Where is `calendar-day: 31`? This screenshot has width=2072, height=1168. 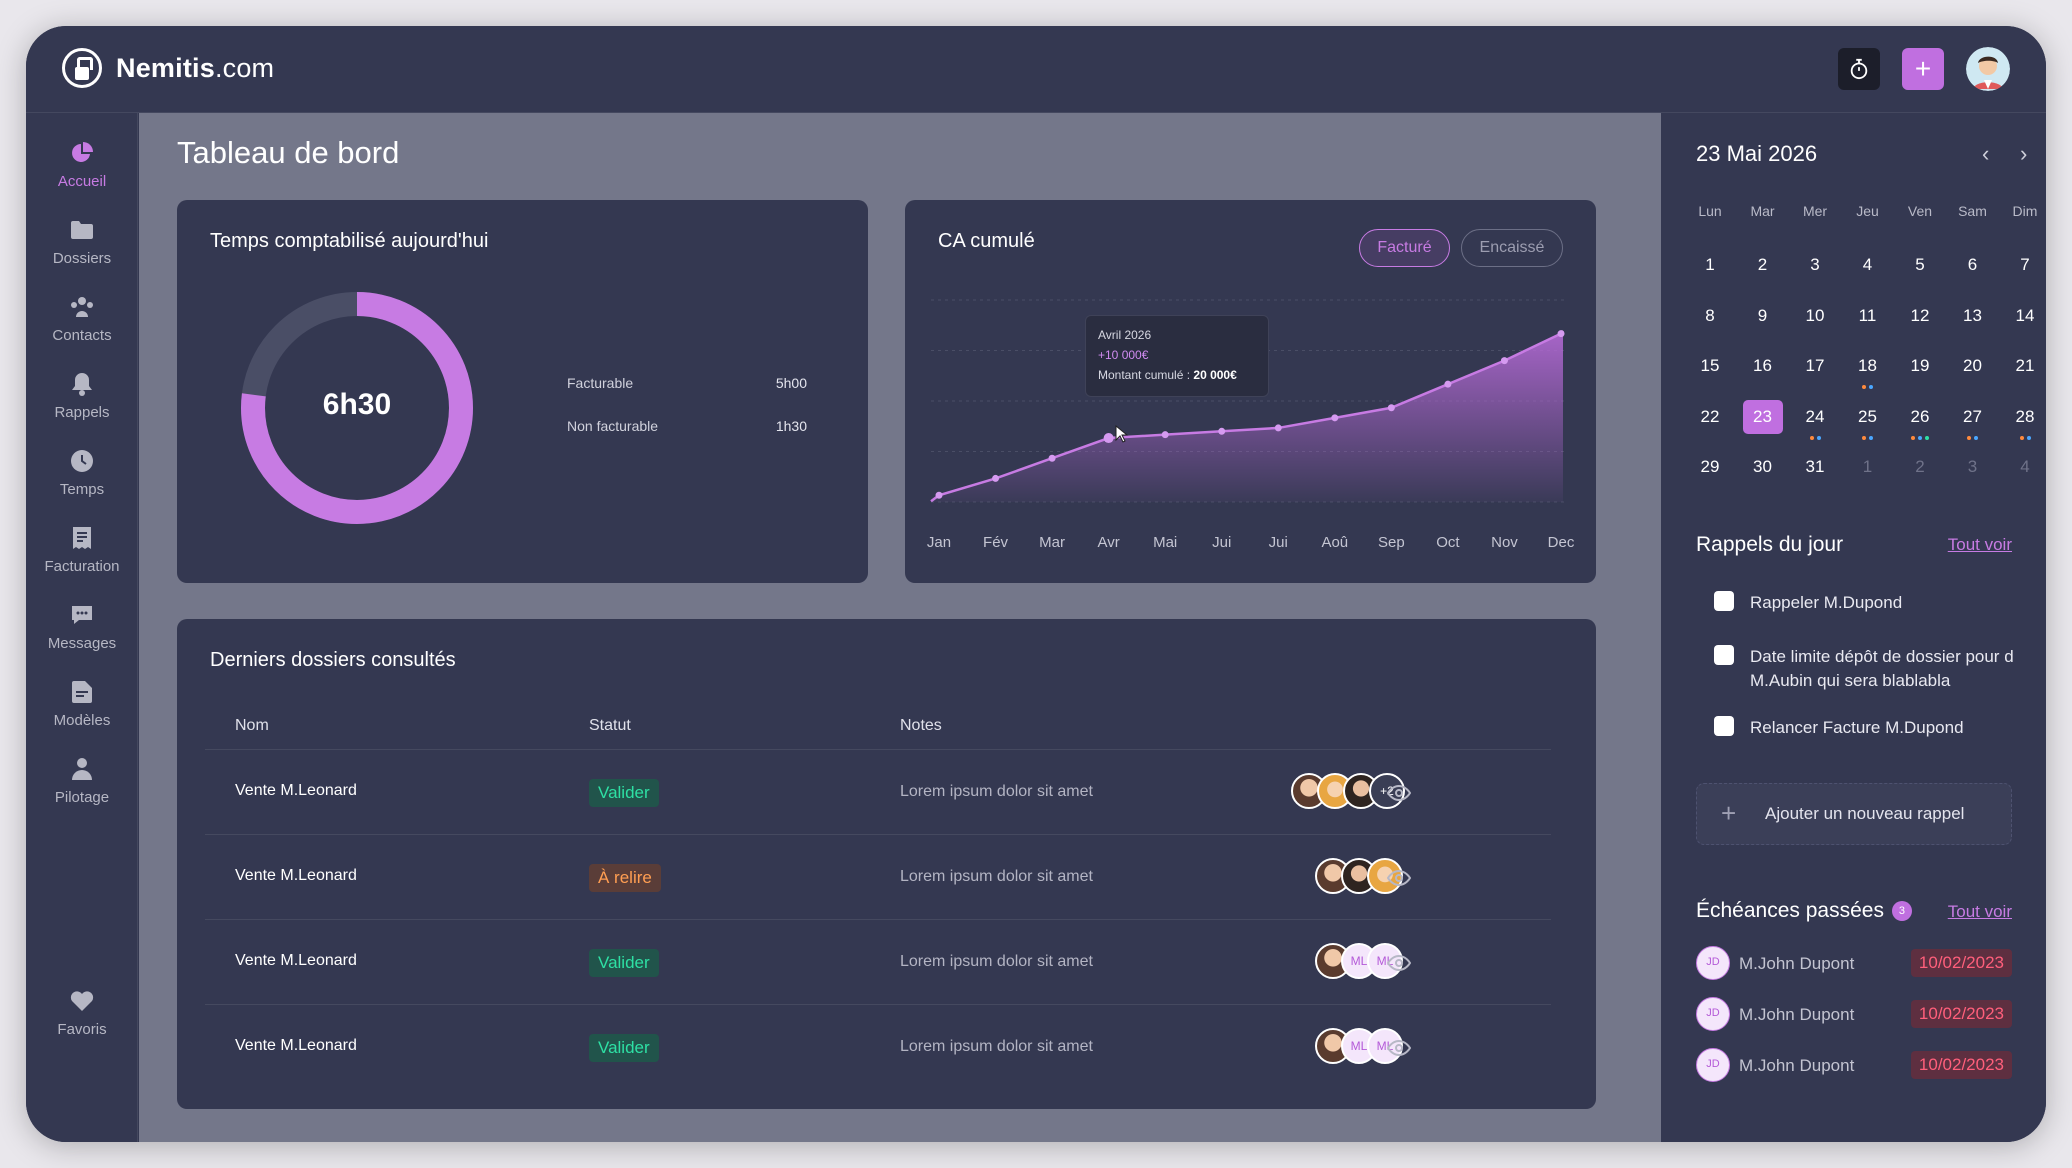 calendar-day: 31 is located at coordinates (1815, 466).